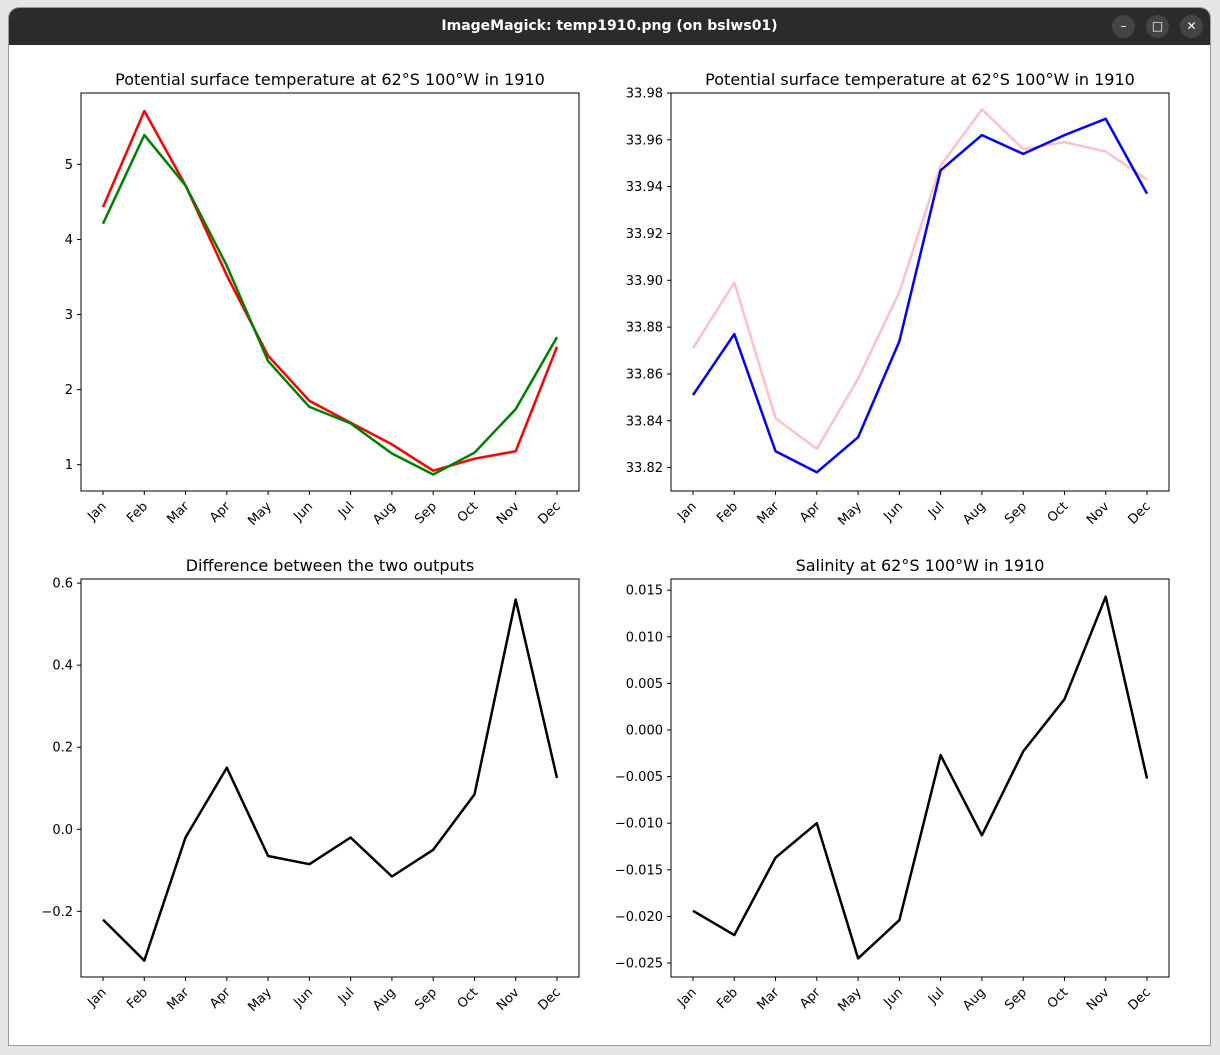 The image size is (1220, 1055). Describe the element at coordinates (1123, 26) in the screenshot. I see `minimize-icon: –` at that location.